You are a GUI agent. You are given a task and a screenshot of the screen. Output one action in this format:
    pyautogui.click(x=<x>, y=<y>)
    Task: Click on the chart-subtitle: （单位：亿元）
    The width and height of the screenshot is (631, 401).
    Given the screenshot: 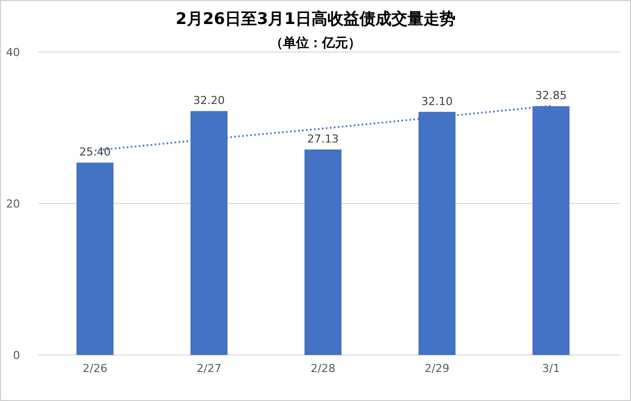 What is the action you would take?
    pyautogui.click(x=315, y=43)
    